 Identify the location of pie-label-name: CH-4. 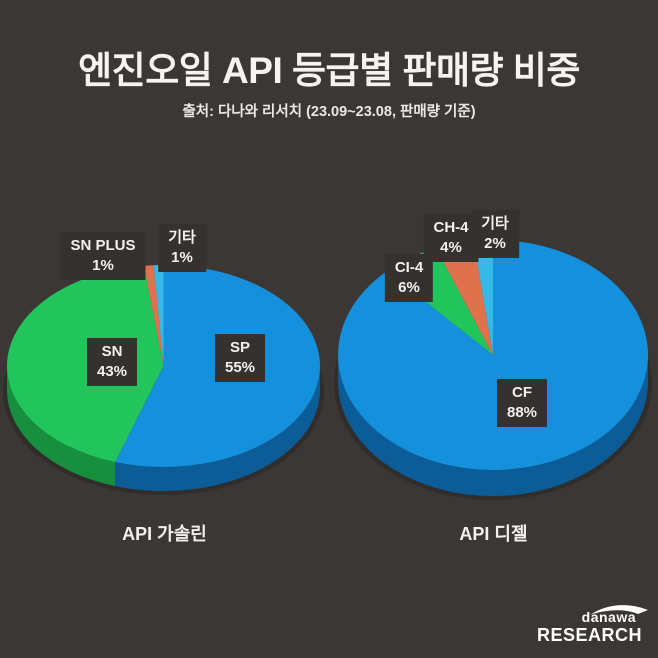
(451, 227).